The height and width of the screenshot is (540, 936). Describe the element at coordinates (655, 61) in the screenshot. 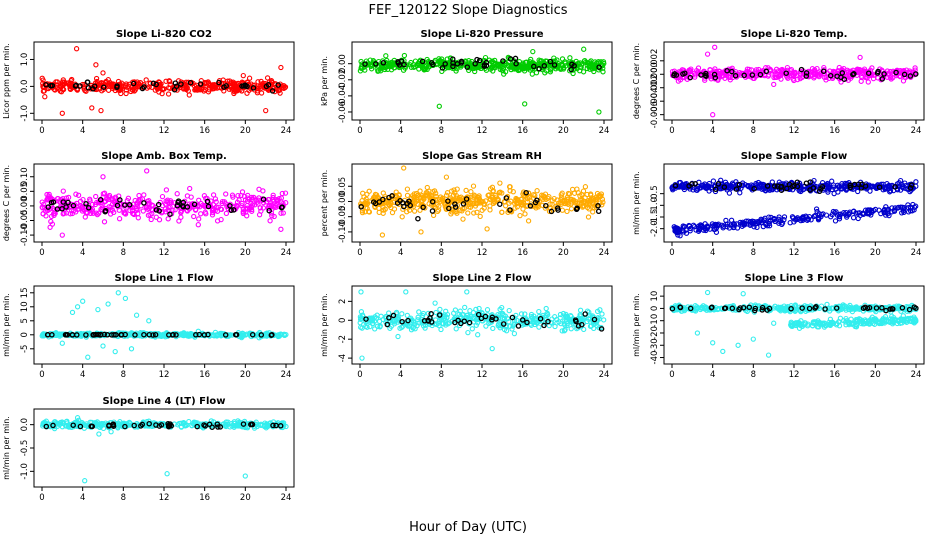

I see `y-tick-label: 0.002` at that location.